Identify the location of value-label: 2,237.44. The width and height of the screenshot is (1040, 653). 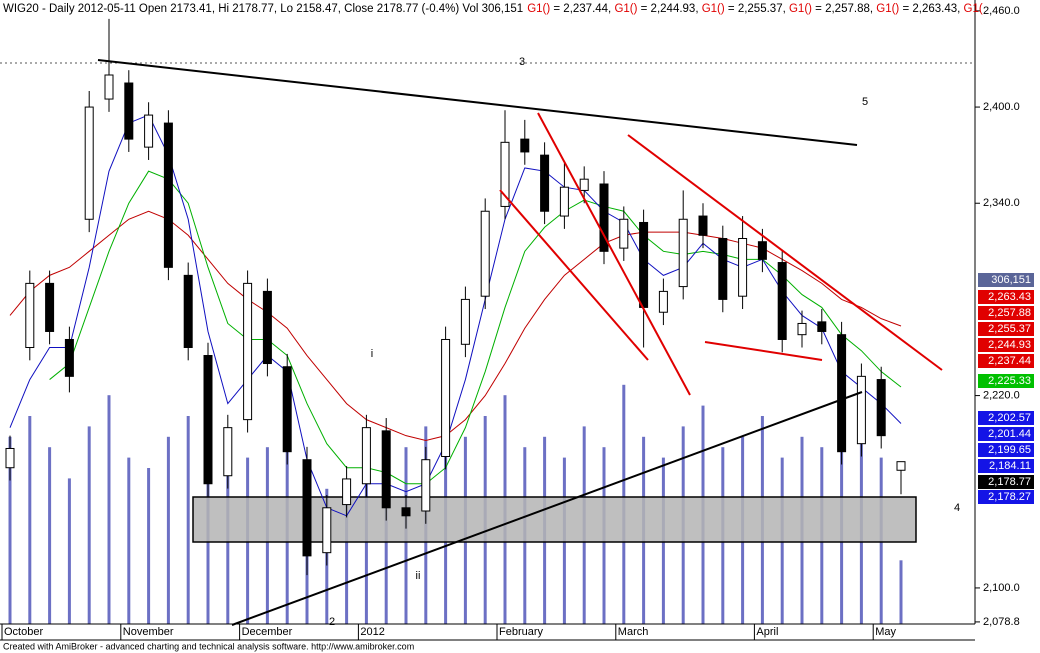
(1009, 361).